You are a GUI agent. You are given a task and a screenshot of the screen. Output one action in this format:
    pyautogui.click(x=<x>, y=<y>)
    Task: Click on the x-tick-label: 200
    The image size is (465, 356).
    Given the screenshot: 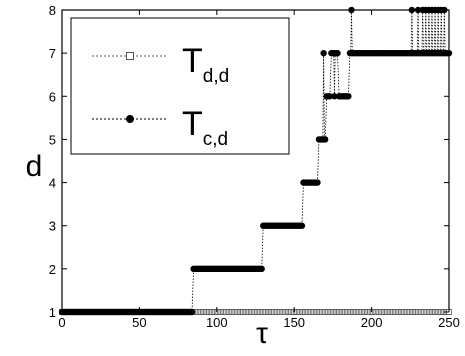 What is the action you would take?
    pyautogui.click(x=372, y=322)
    